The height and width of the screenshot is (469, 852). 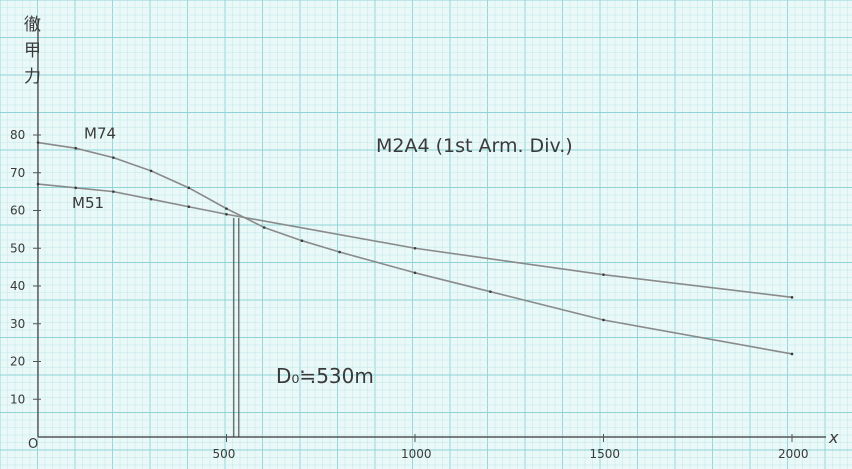 I want to click on y-tick-label: 10, so click(x=17, y=399).